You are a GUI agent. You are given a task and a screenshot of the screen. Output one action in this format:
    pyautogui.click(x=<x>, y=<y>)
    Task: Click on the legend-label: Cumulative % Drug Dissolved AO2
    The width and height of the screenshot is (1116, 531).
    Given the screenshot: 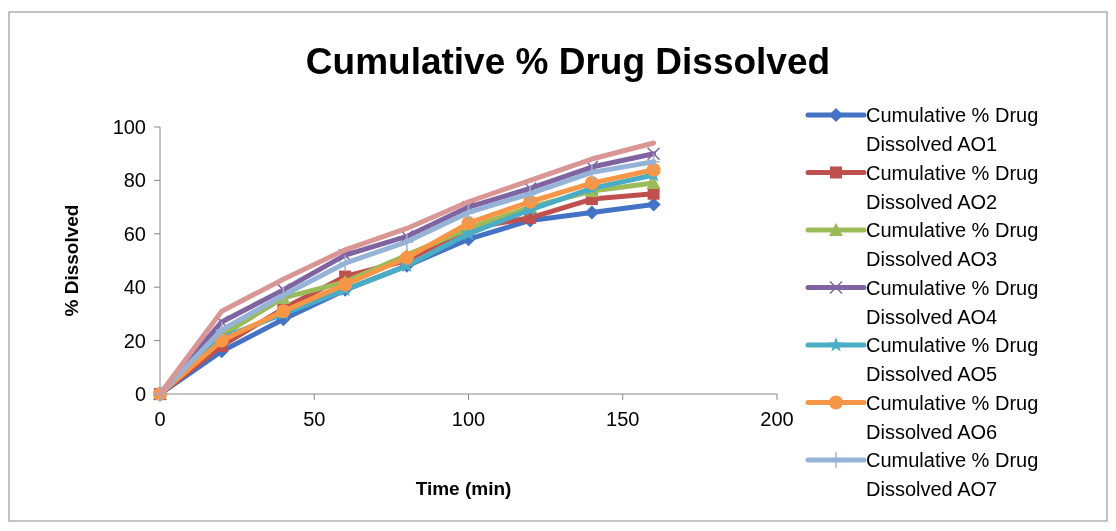 What is the action you would take?
    pyautogui.click(x=952, y=187)
    